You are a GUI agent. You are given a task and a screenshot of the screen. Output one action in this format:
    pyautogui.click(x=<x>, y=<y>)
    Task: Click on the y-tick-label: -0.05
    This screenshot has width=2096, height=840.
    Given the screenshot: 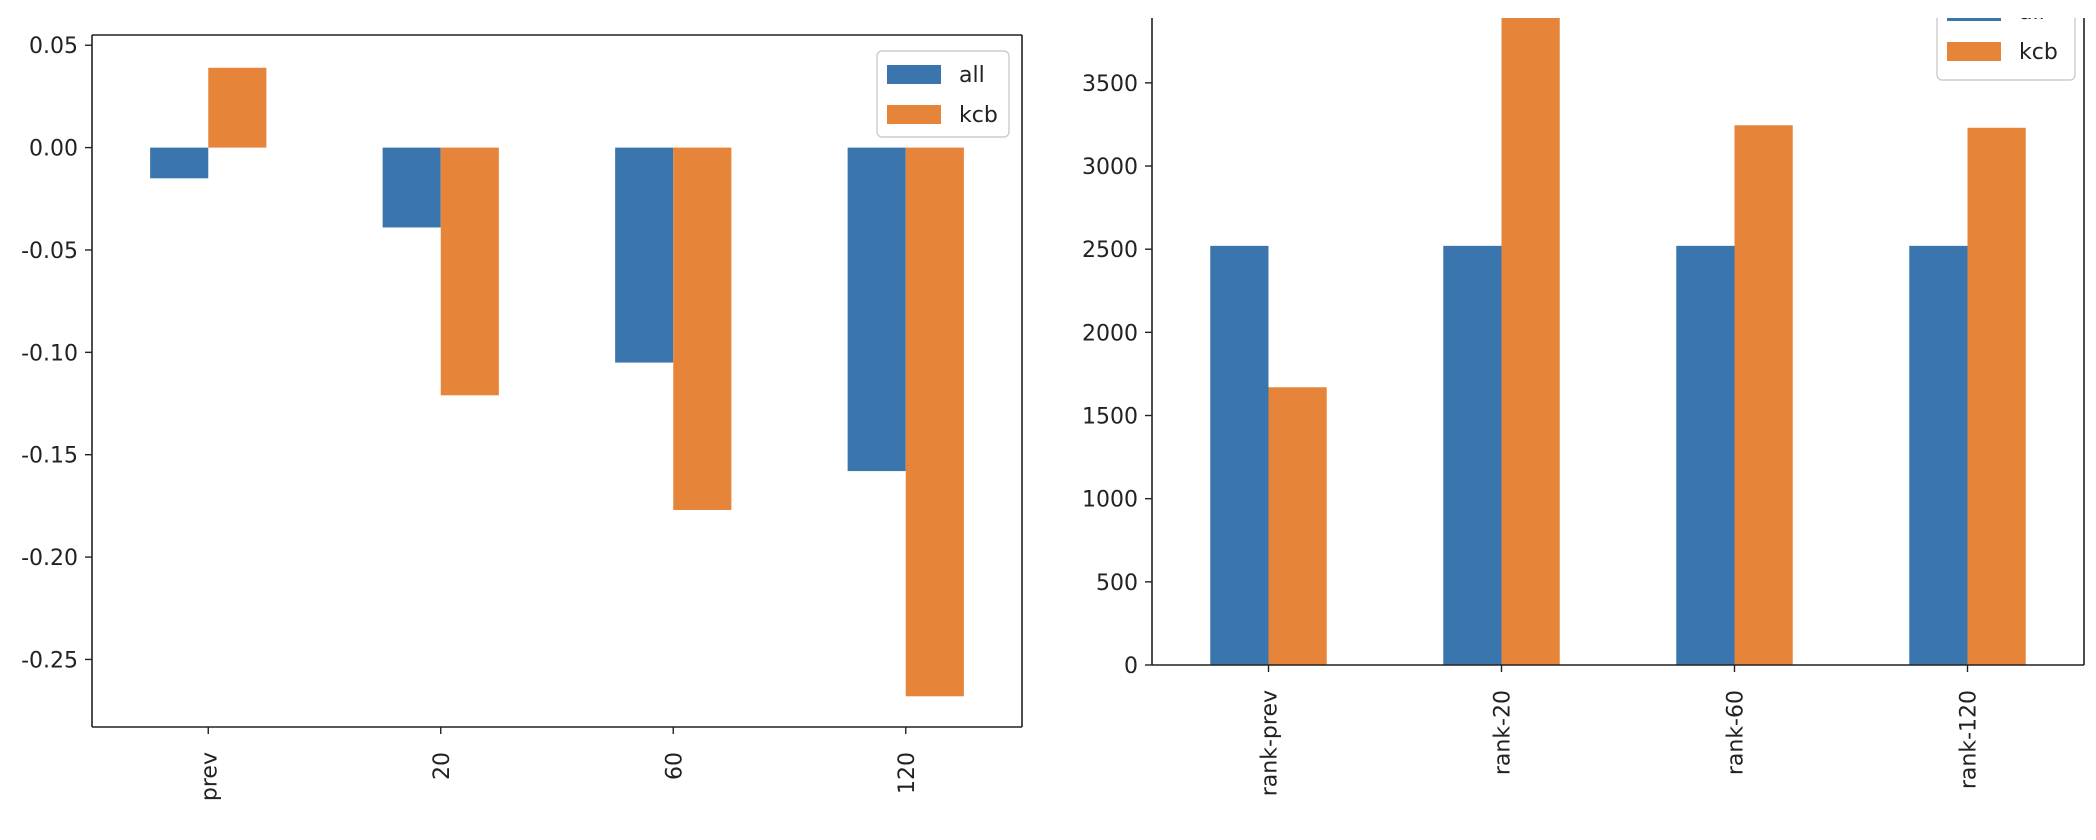 What is the action you would take?
    pyautogui.click(x=49, y=251)
    